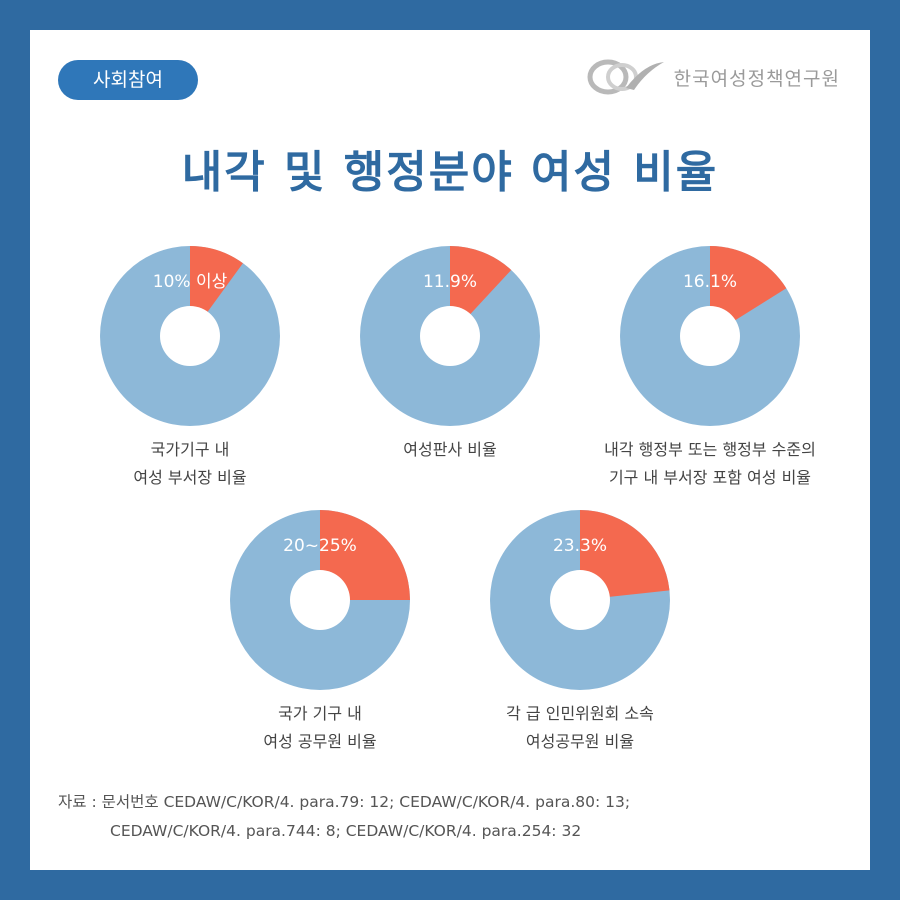 Image resolution: width=900 pixels, height=900 pixels. What do you see at coordinates (190, 282) in the screenshot?
I see `percent-label-1: 10% 이상` at bounding box center [190, 282].